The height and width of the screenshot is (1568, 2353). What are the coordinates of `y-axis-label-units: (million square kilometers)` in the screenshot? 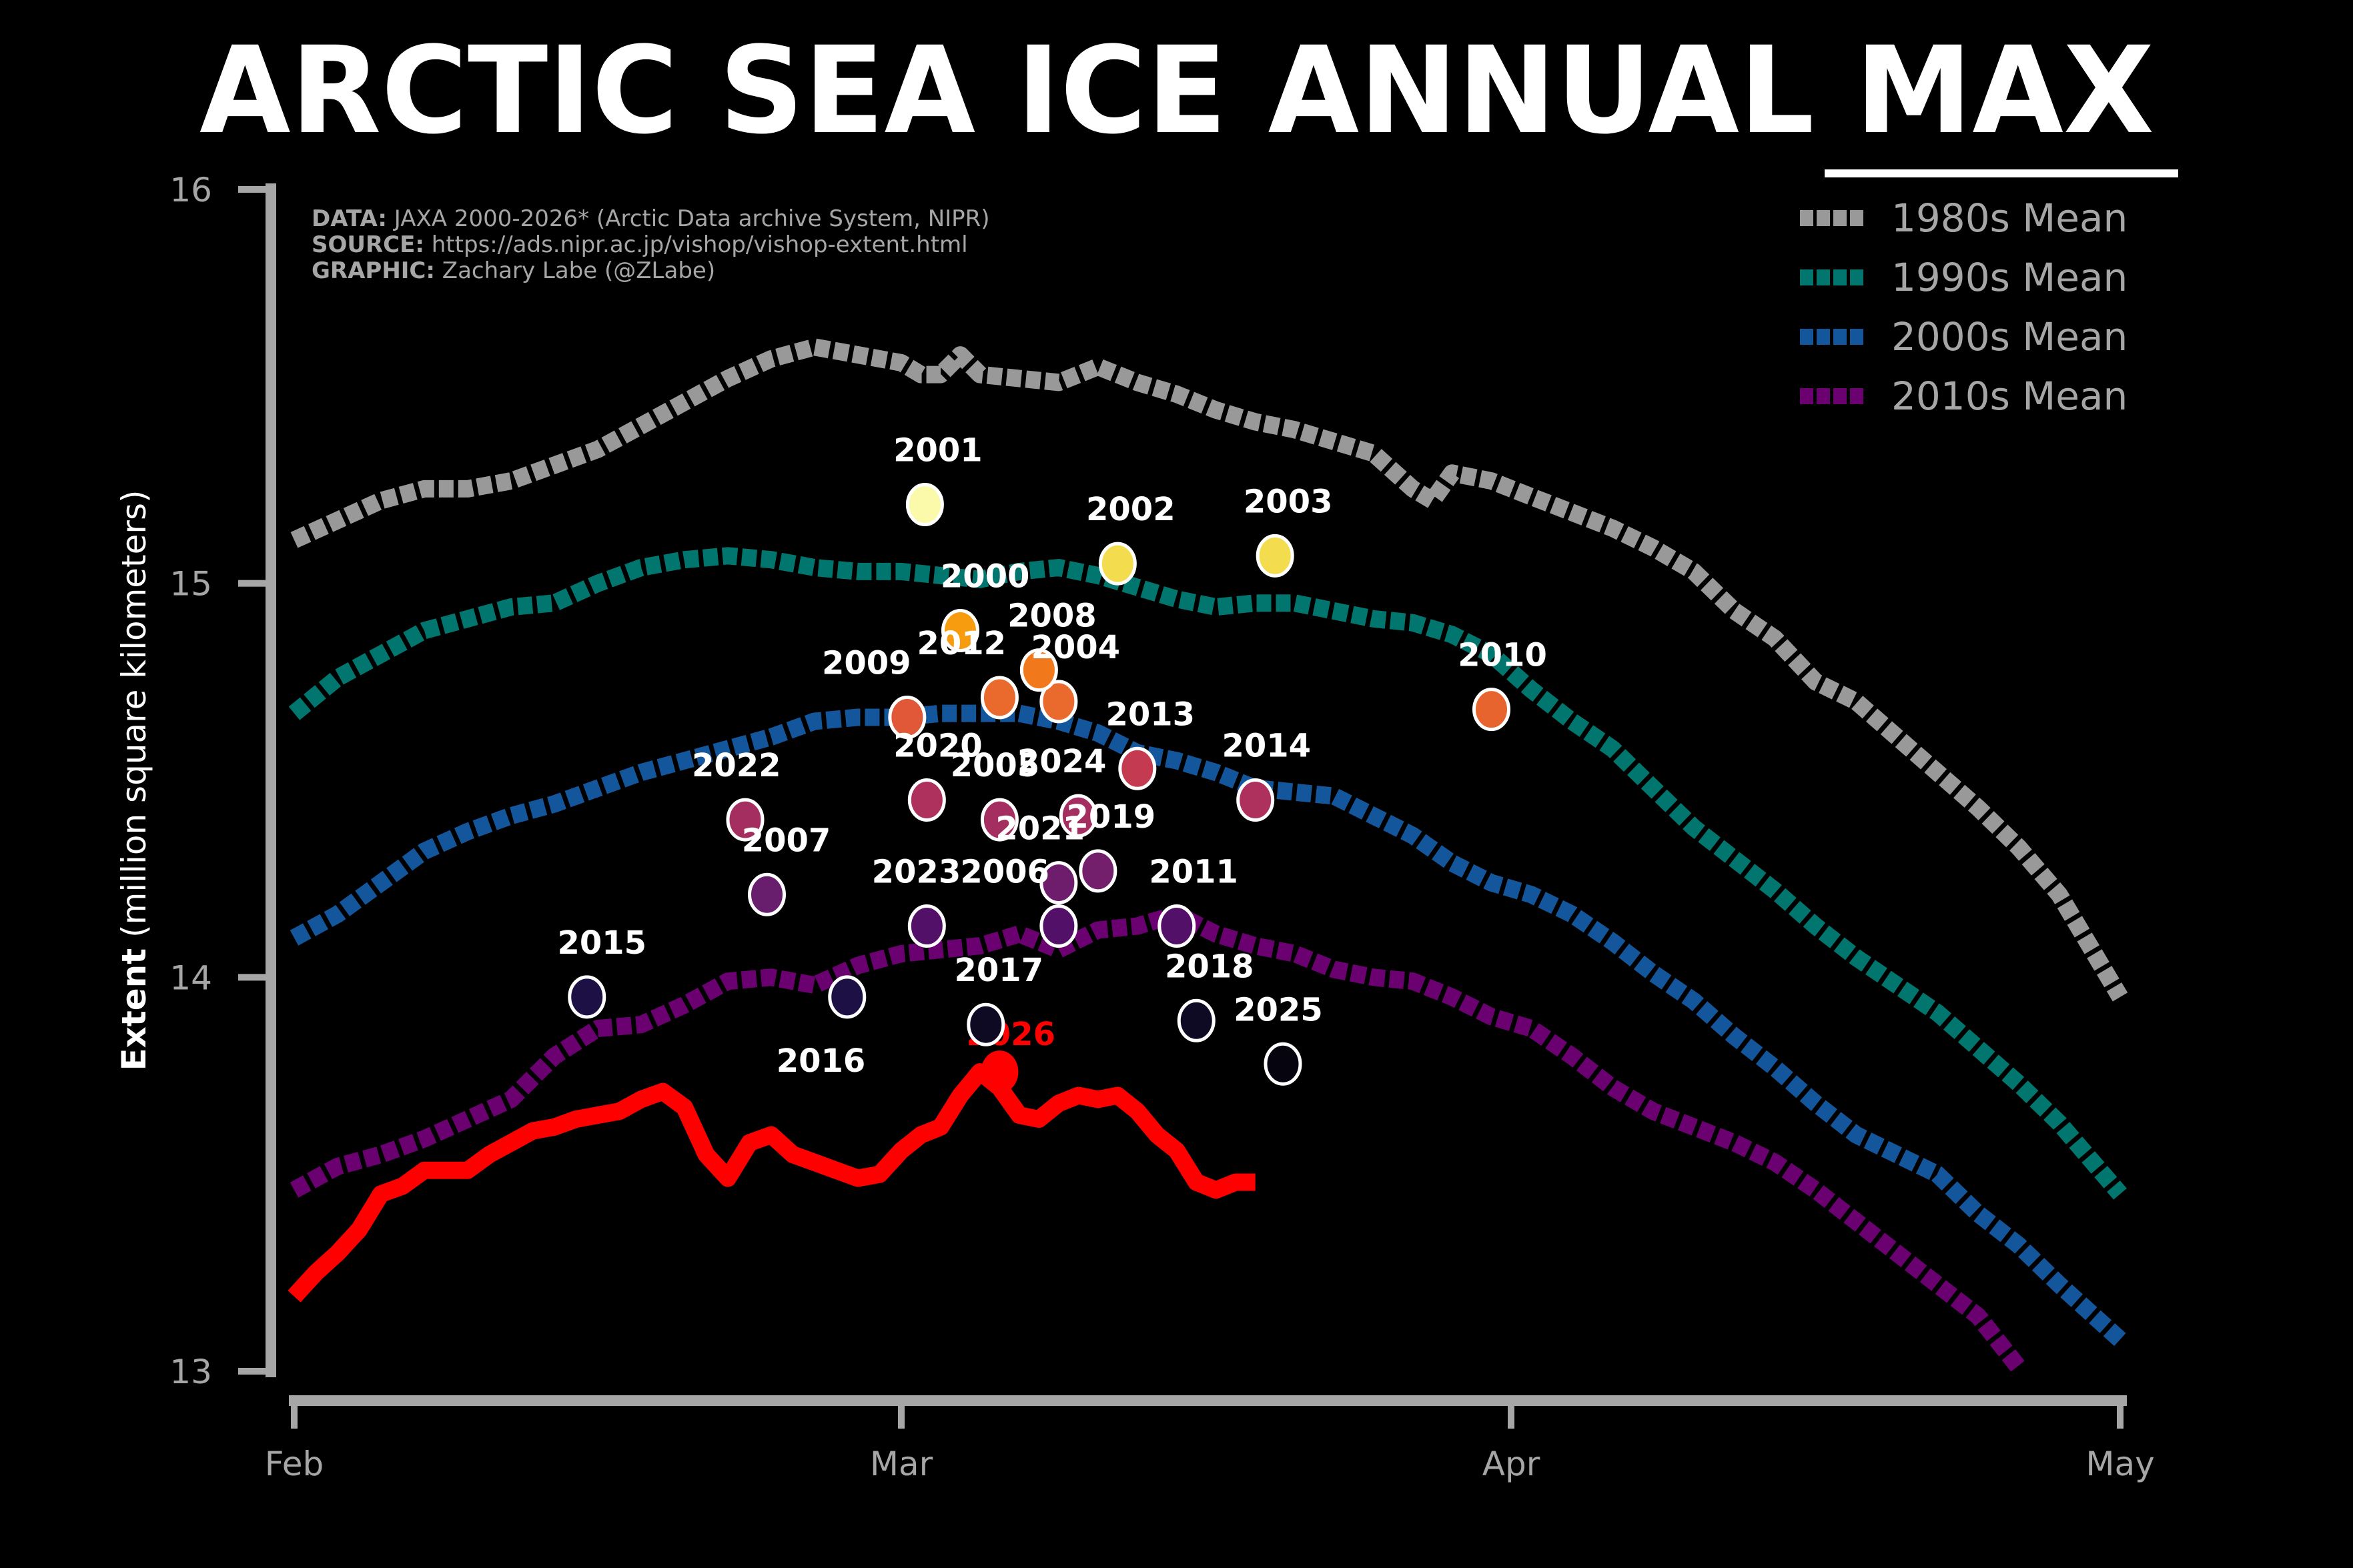 It's located at (134, 719).